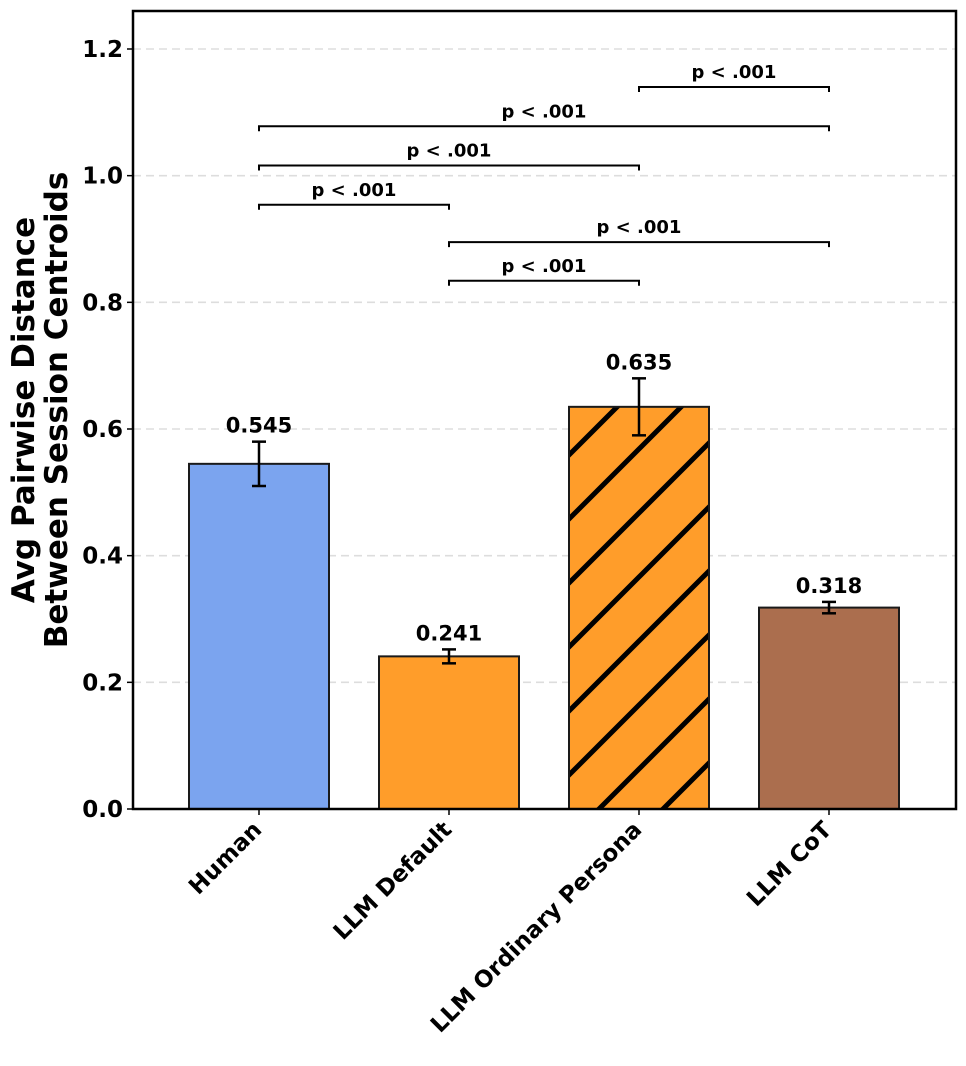  Describe the element at coordinates (536, 927) in the screenshot. I see `x-tick-label: LLM Ordinary Persona` at that location.